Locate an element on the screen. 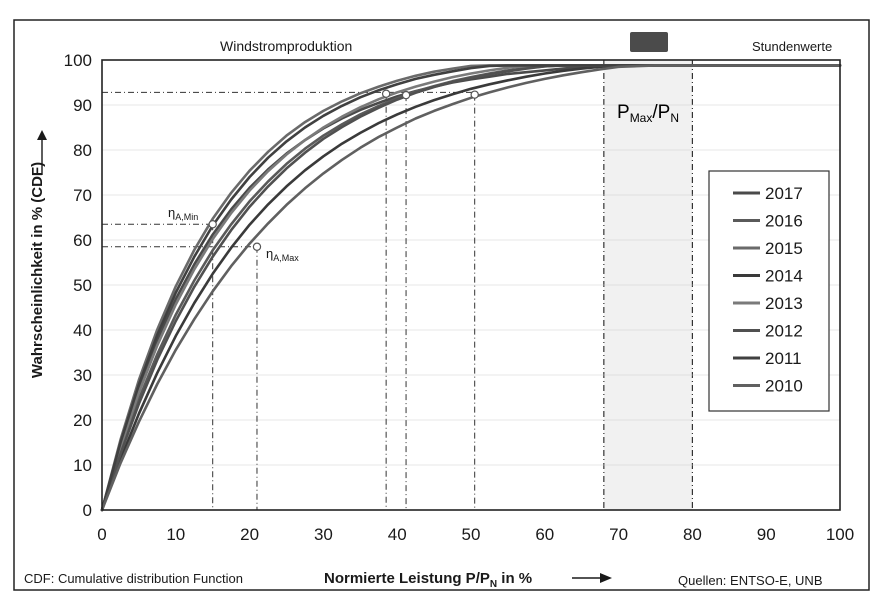  y-axis-title: Wahrscheinlichkeit in % (CDF) is located at coordinates (37, 270).